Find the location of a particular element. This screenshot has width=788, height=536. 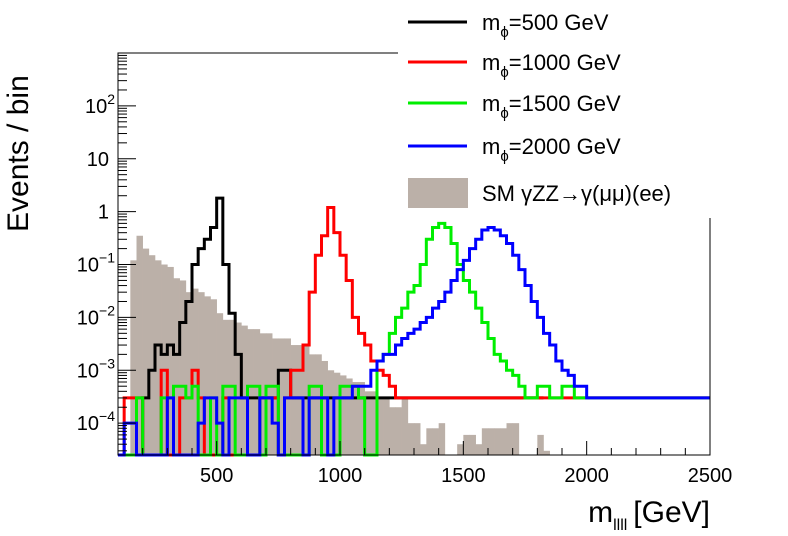

y-tick-label: 10⁻³ is located at coordinates (96, 368).